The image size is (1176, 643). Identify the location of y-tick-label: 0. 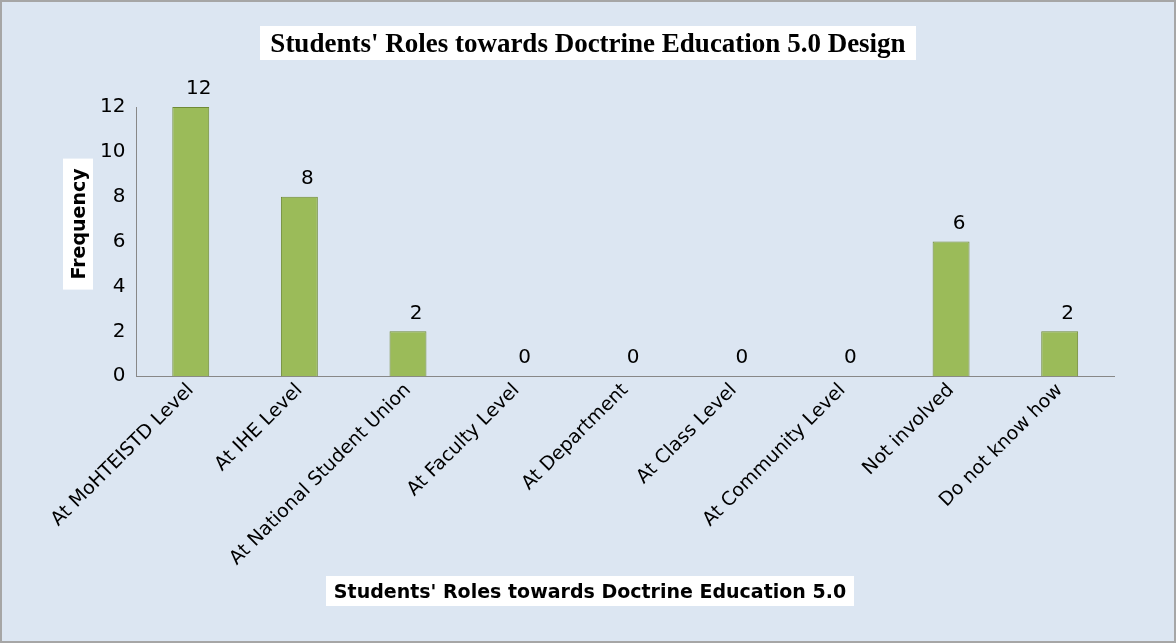
(119, 374).